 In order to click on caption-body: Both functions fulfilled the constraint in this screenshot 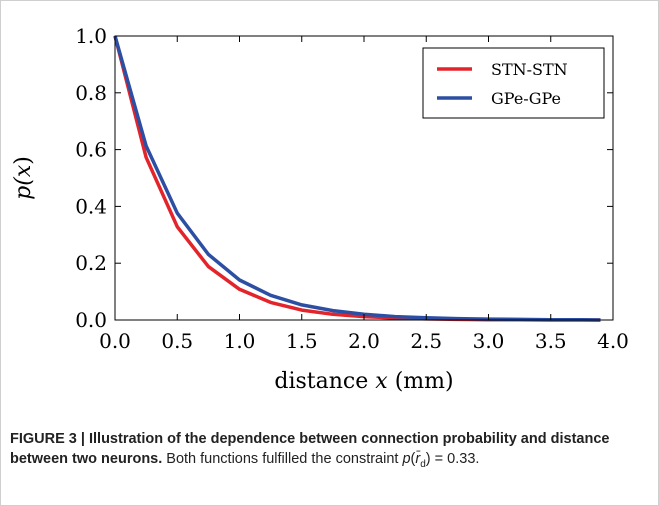, I will do `click(282, 459)`.